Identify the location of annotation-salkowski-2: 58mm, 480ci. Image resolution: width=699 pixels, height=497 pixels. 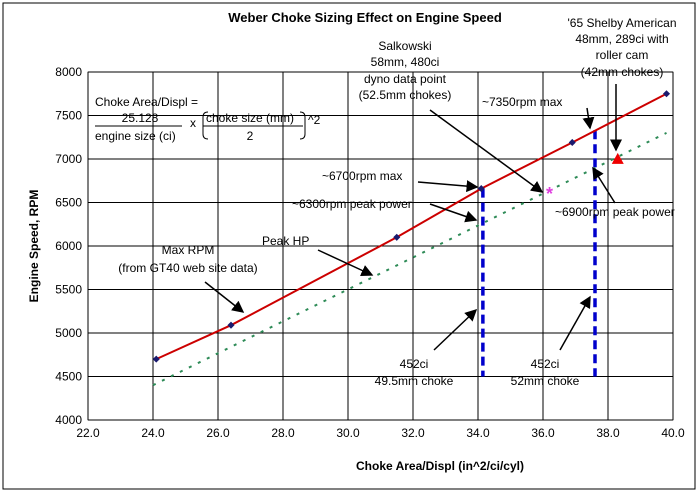
(405, 62).